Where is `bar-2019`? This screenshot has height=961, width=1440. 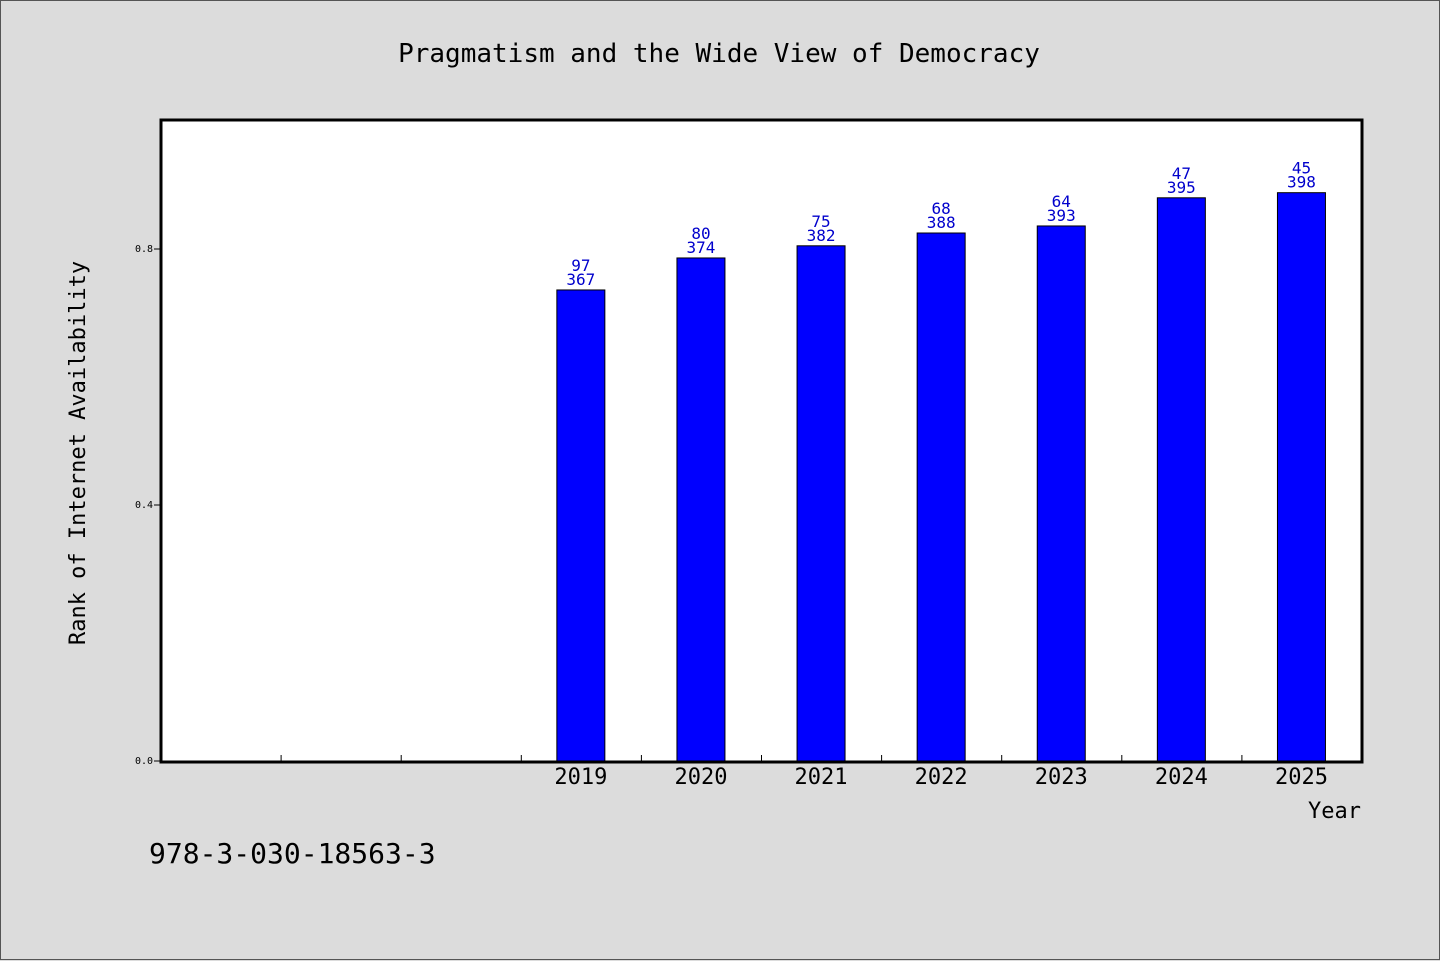 bar-2019 is located at coordinates (581, 525).